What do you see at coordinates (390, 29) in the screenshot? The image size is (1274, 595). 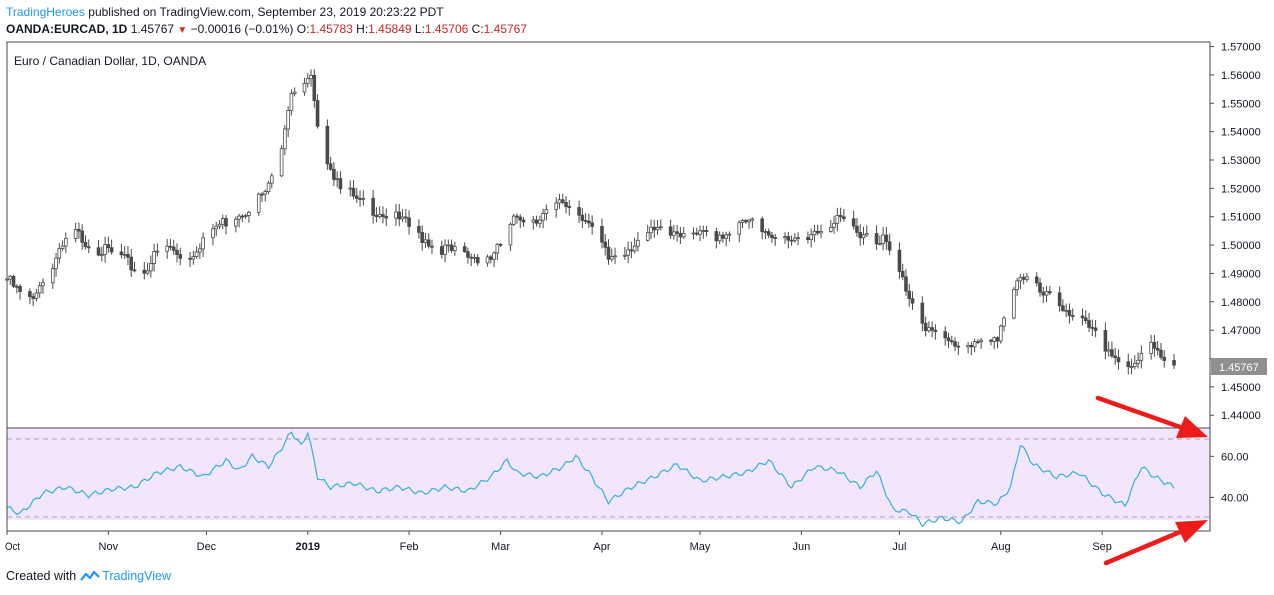 I see `high-value: 1.45849` at bounding box center [390, 29].